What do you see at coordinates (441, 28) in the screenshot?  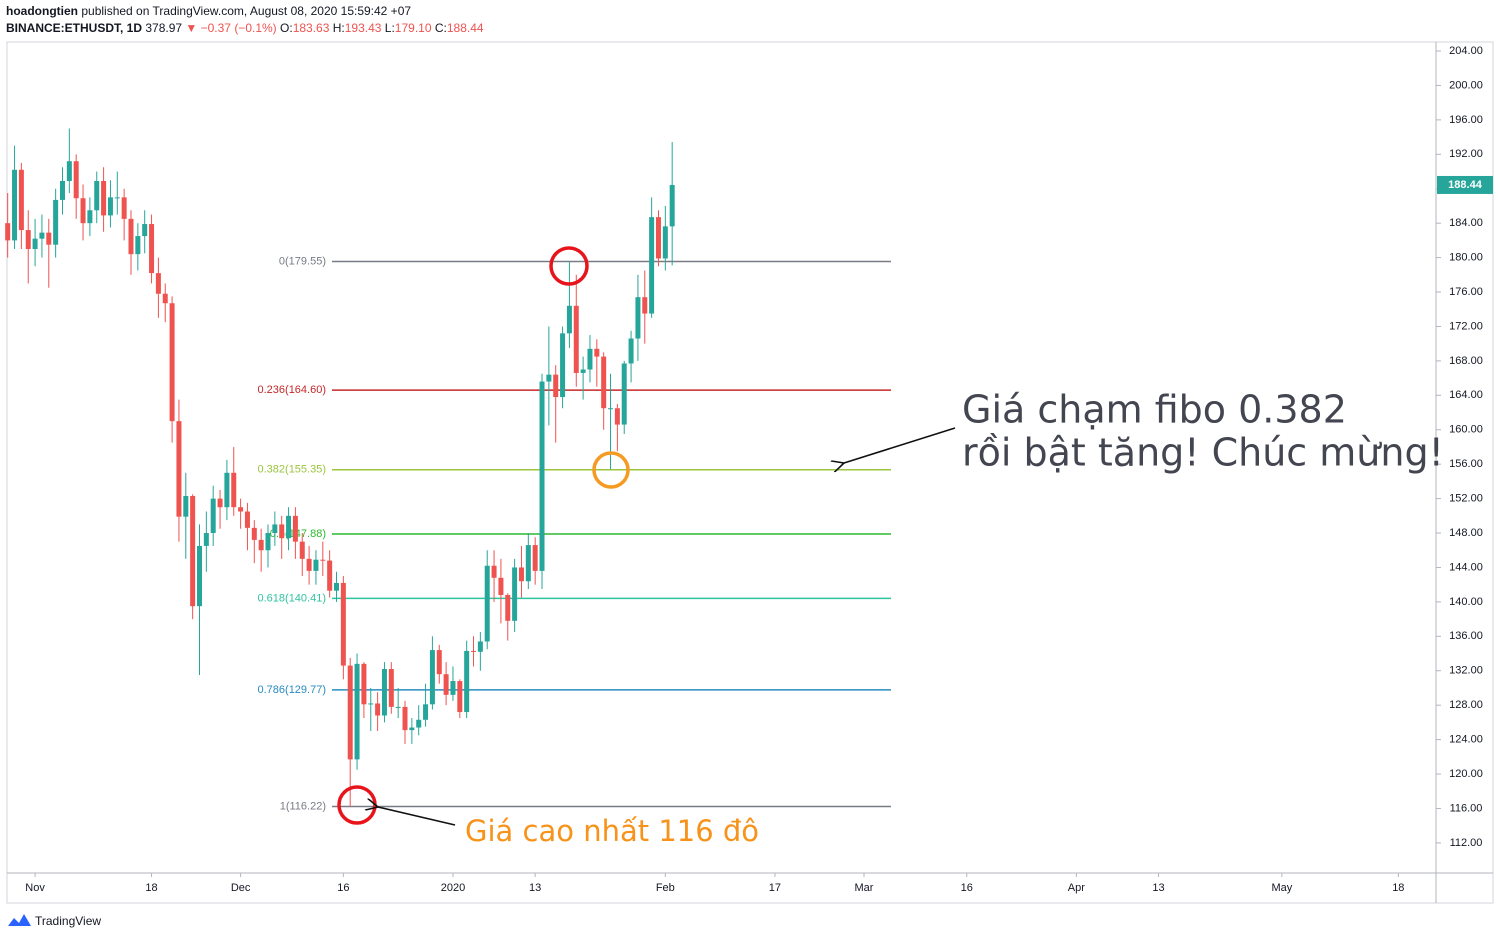 I see `ohlc-label: C:` at bounding box center [441, 28].